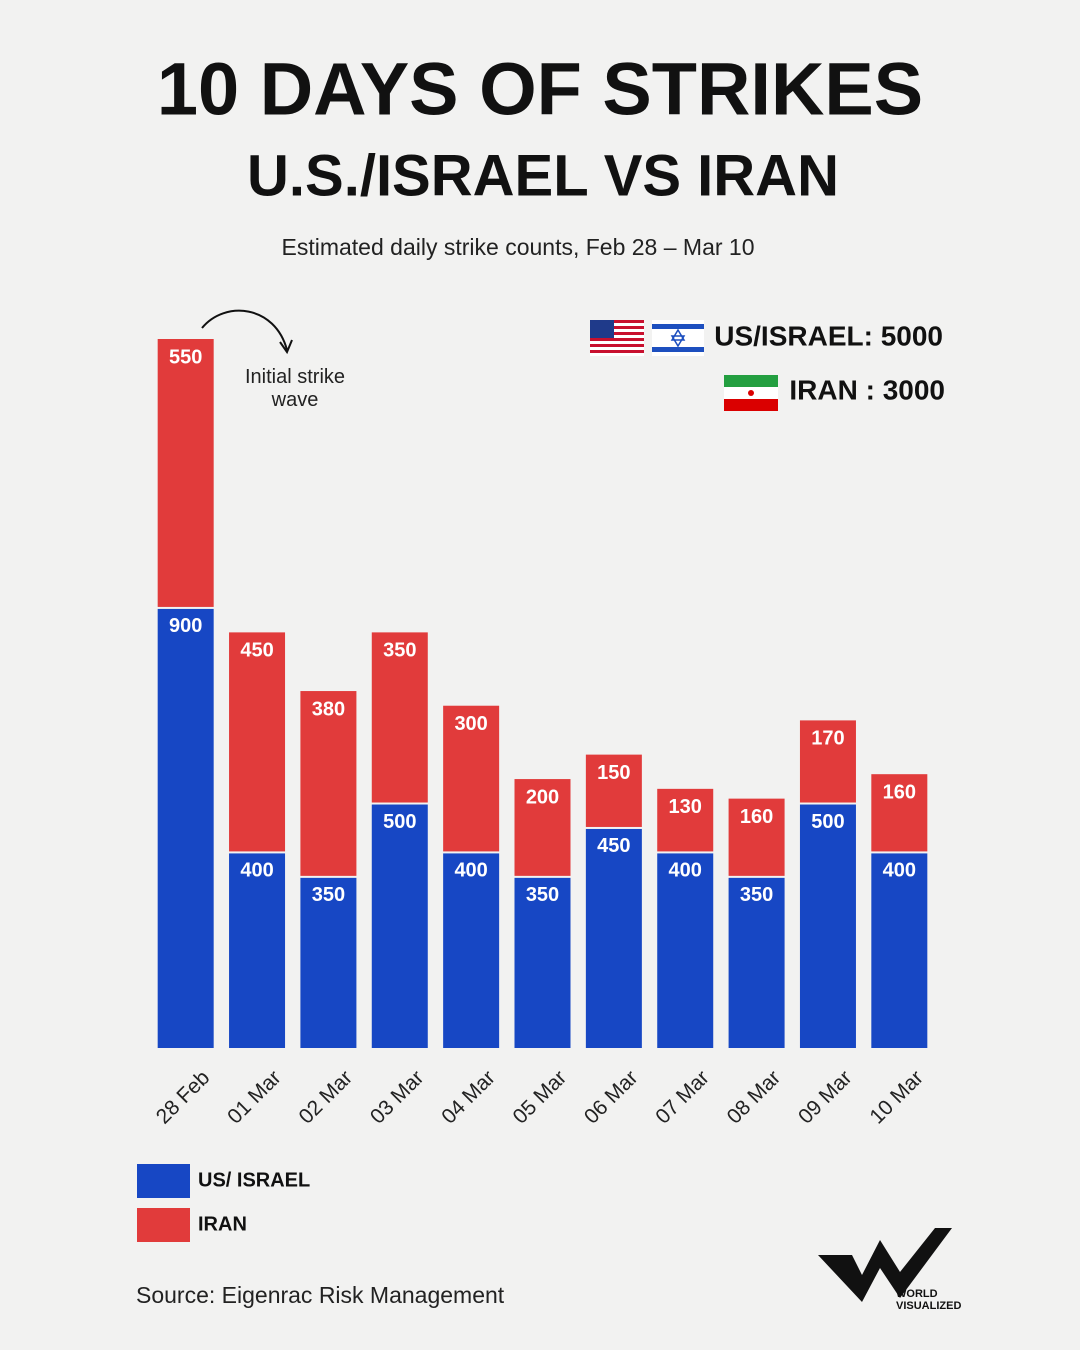 The height and width of the screenshot is (1350, 1080). What do you see at coordinates (325, 1097) in the screenshot?
I see `x-tick-label: 02 Mar` at bounding box center [325, 1097].